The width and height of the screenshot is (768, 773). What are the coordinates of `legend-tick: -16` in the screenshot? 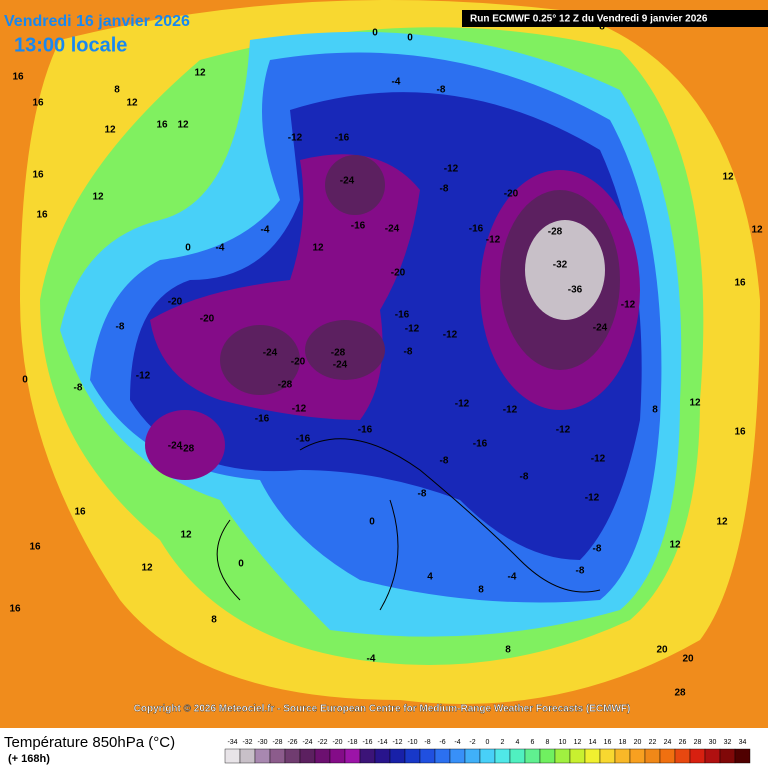 It's located at (367, 742).